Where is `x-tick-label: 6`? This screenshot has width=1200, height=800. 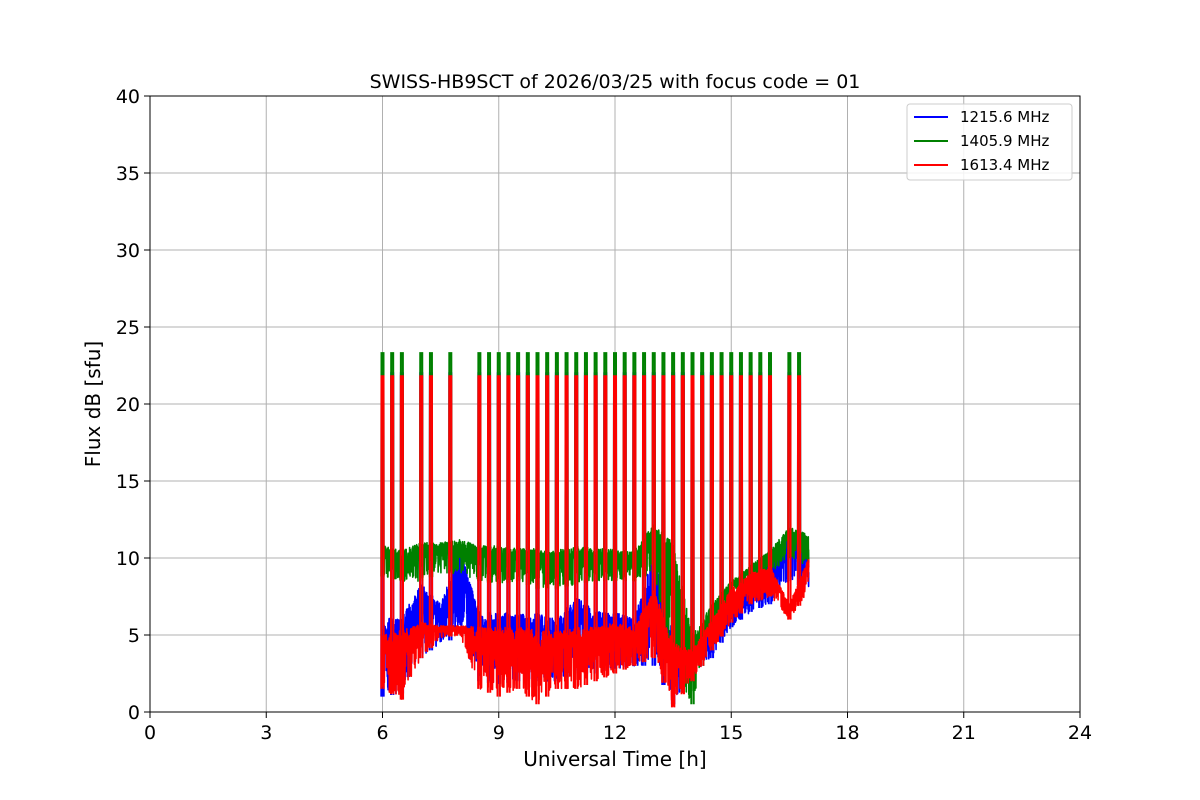
x-tick-label: 6 is located at coordinates (382, 733).